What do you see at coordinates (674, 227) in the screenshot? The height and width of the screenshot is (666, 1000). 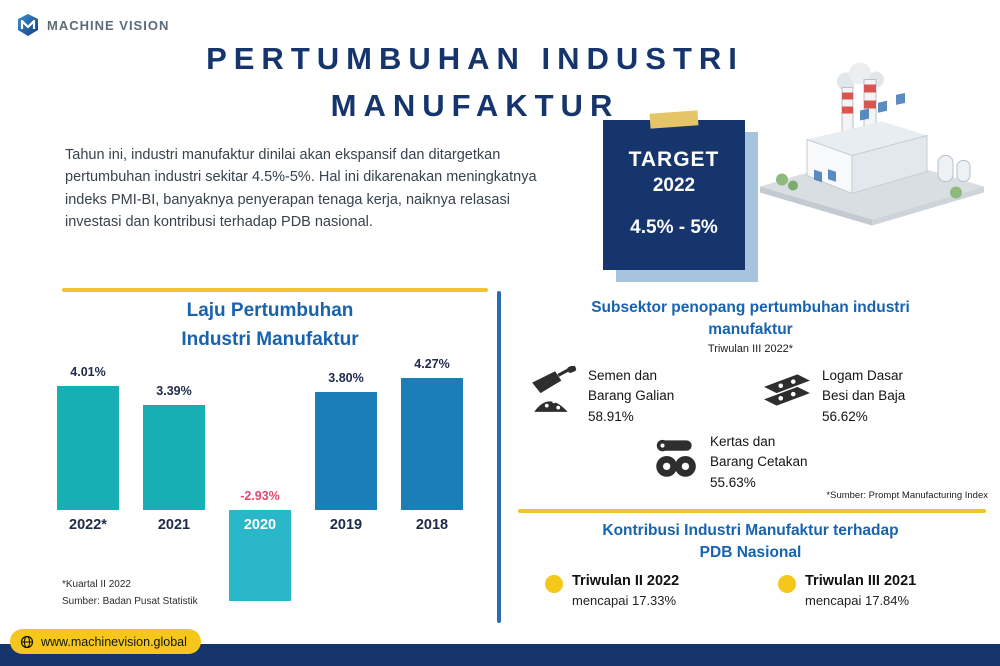 I see `target-value: 4.5% - 5%` at bounding box center [674, 227].